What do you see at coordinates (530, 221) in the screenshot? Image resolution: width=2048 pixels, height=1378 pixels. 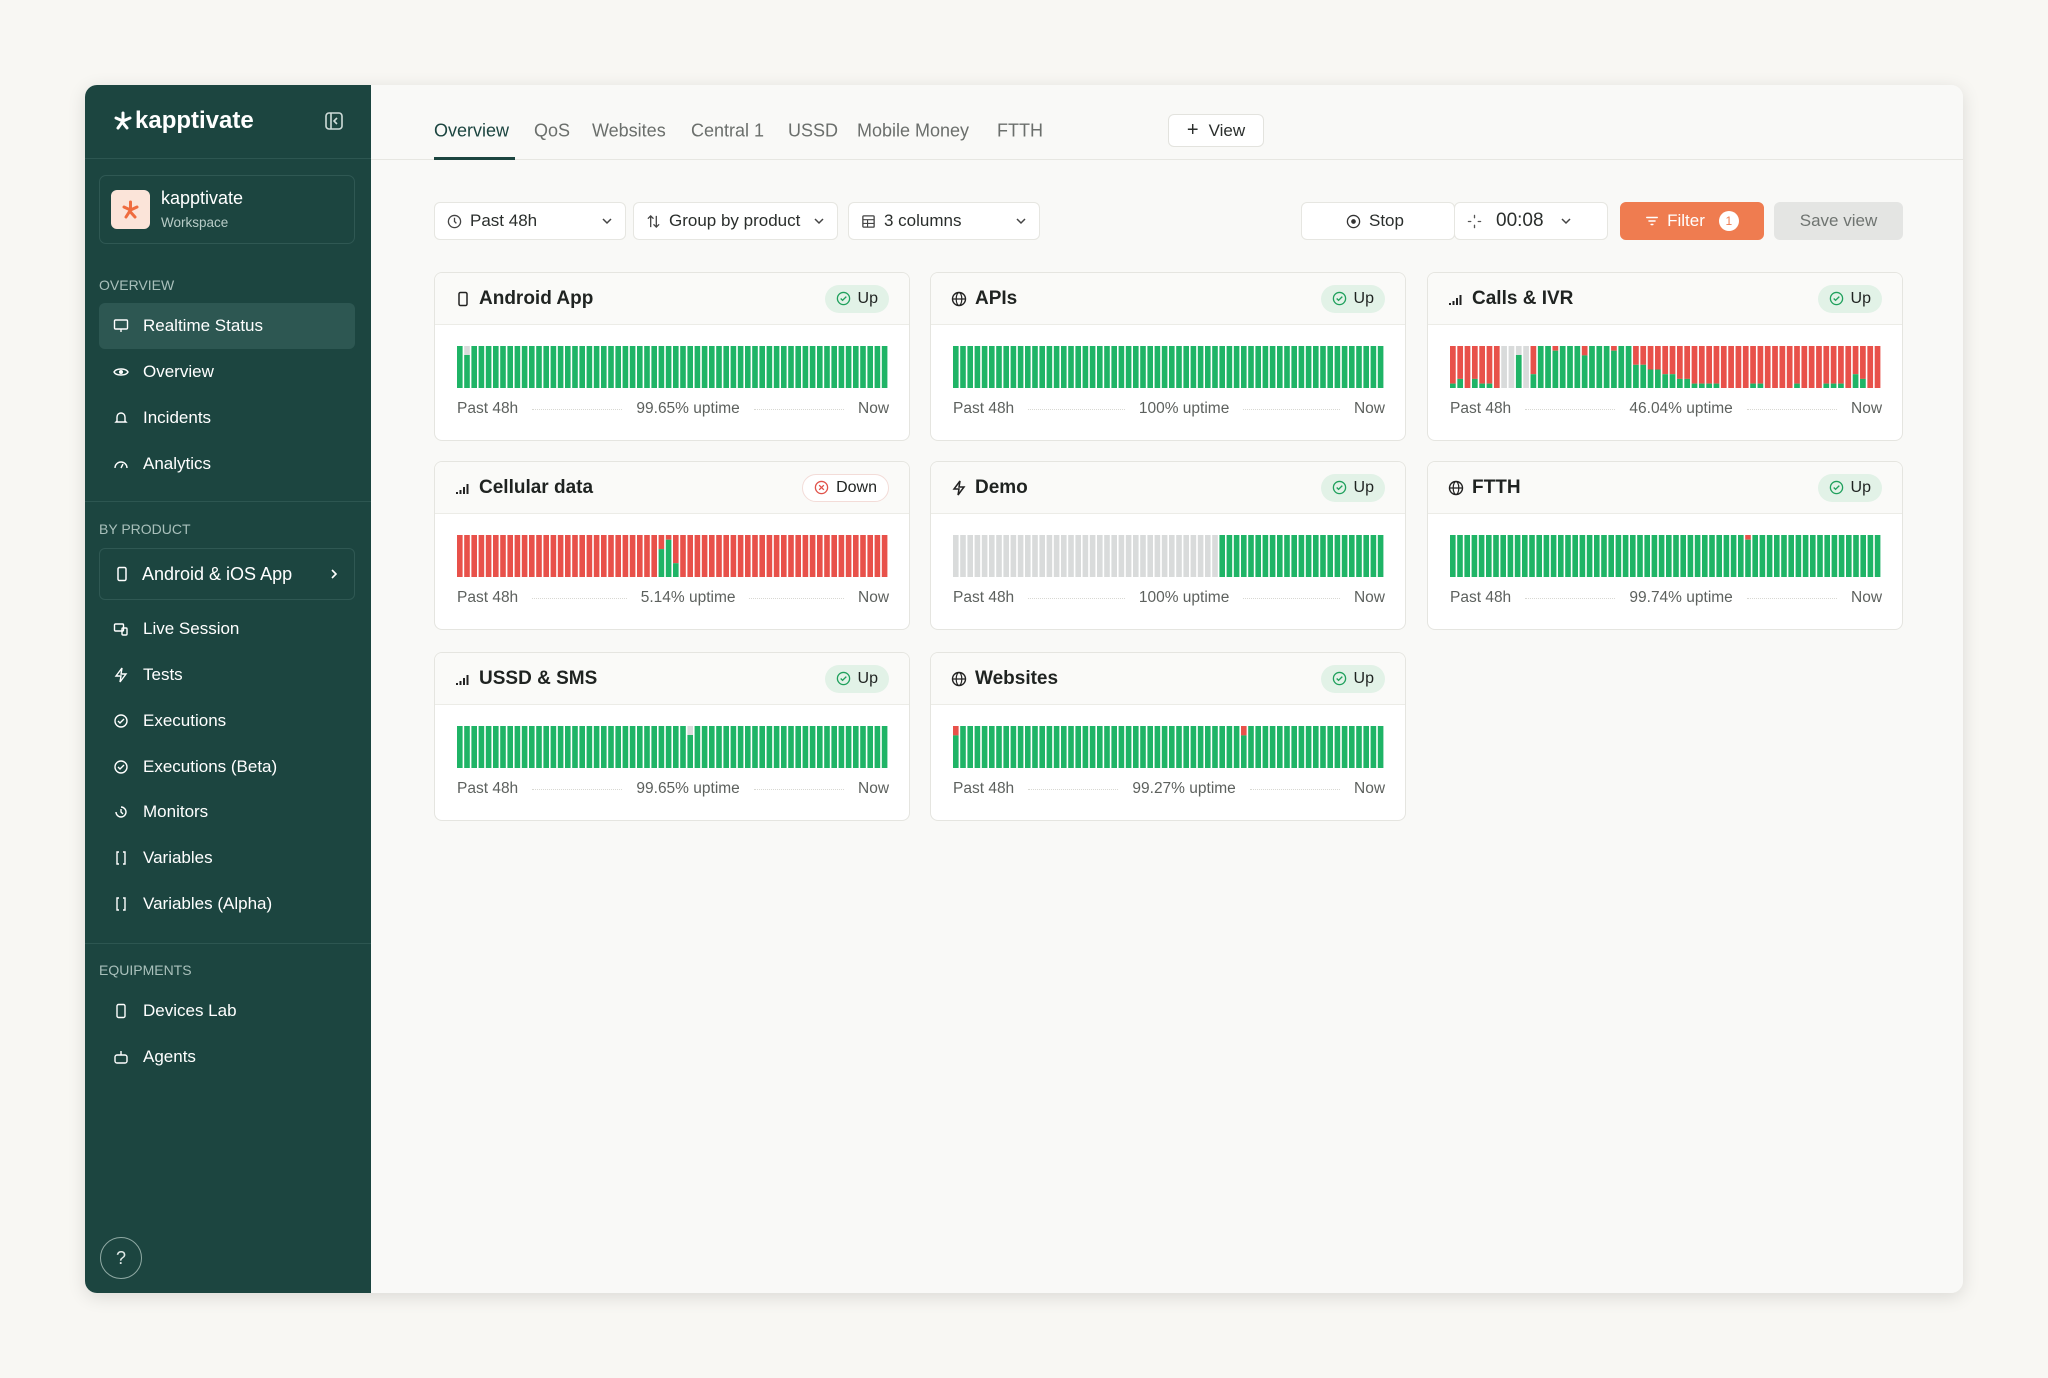 I see `range-control: Past 48h` at bounding box center [530, 221].